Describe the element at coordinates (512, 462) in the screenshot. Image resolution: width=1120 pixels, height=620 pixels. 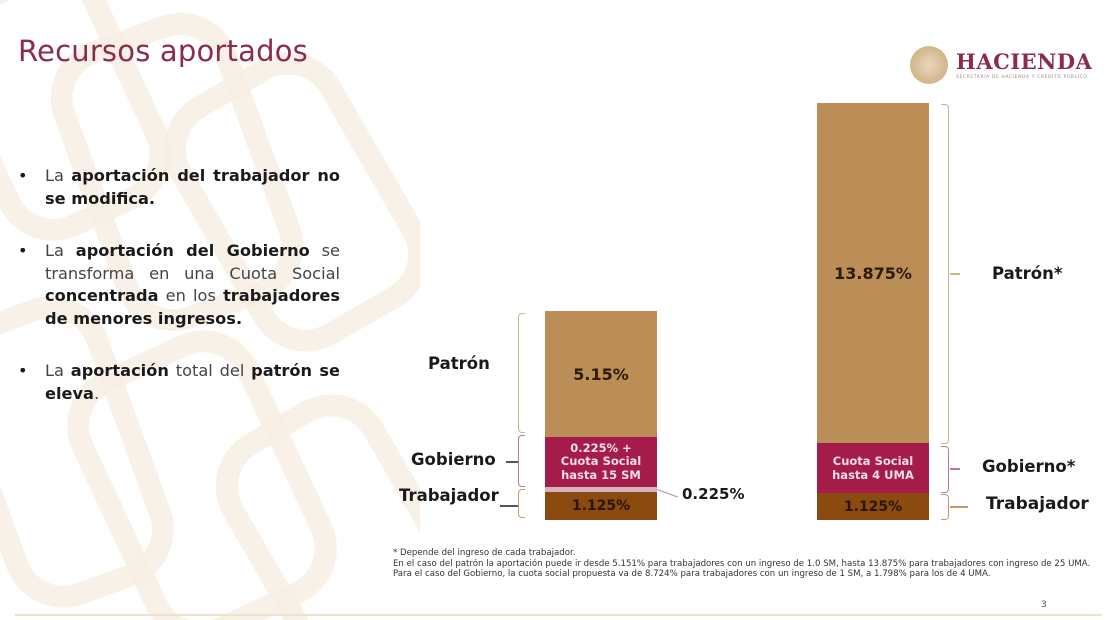
I see `gobierno-leader-line` at that location.